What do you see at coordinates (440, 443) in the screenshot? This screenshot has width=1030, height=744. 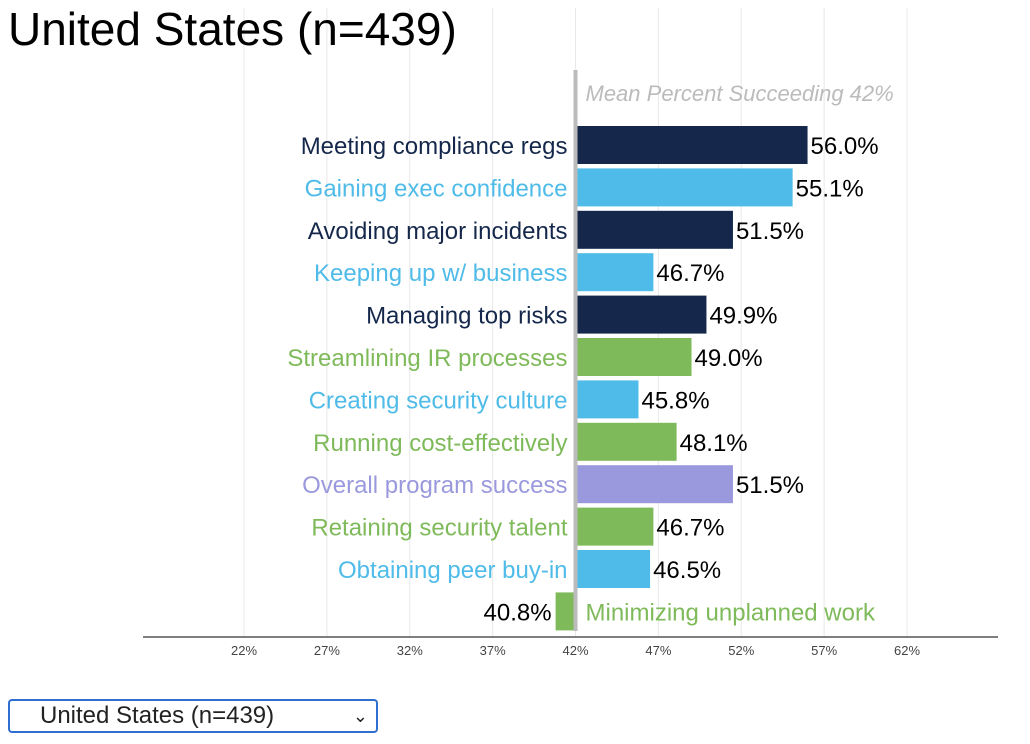 I see `category-label: Running cost-effectively` at bounding box center [440, 443].